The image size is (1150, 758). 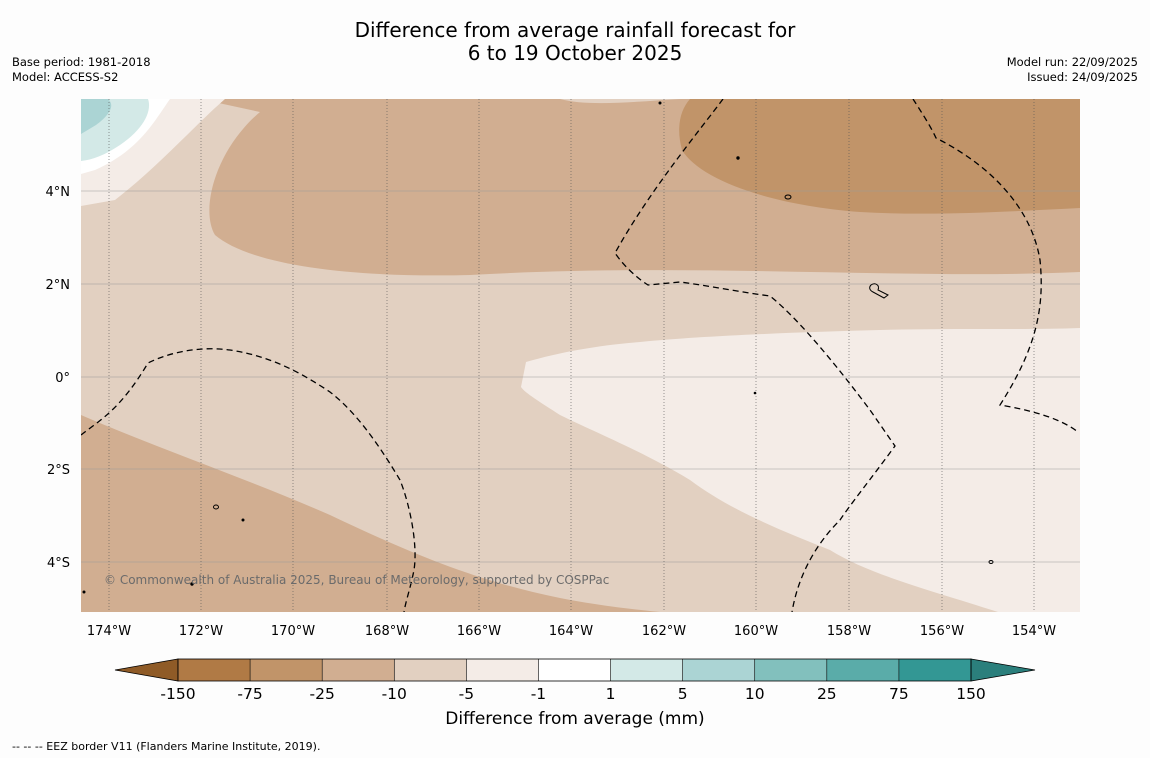 I want to click on lon-label: 158°W, so click(x=849, y=631).